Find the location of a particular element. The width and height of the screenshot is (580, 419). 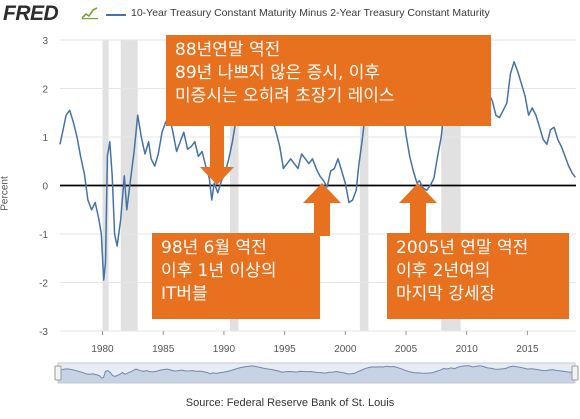

annotation-line: 2005년 연말 역전 is located at coordinates (462, 248).